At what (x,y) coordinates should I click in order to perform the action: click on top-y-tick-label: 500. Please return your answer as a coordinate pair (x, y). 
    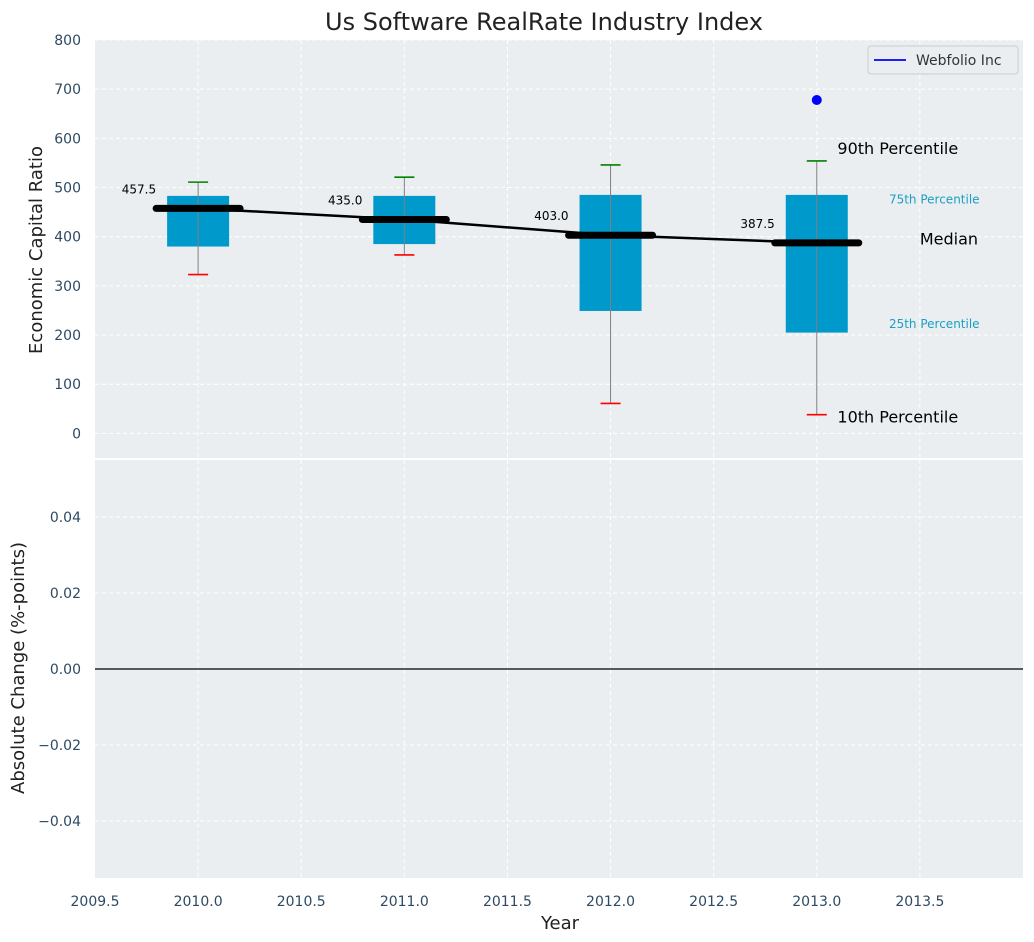
    Looking at the image, I should click on (67, 189).